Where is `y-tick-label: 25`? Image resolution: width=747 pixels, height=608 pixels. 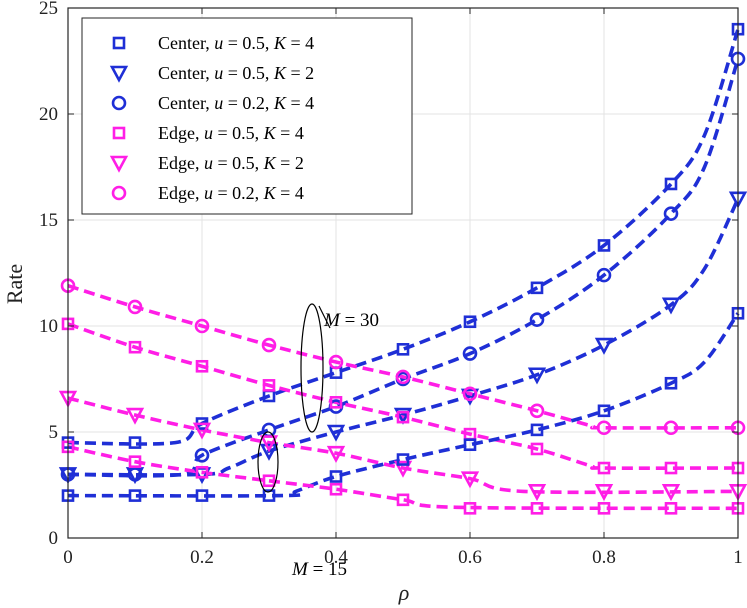 y-tick-label: 25 is located at coordinates (48, 9).